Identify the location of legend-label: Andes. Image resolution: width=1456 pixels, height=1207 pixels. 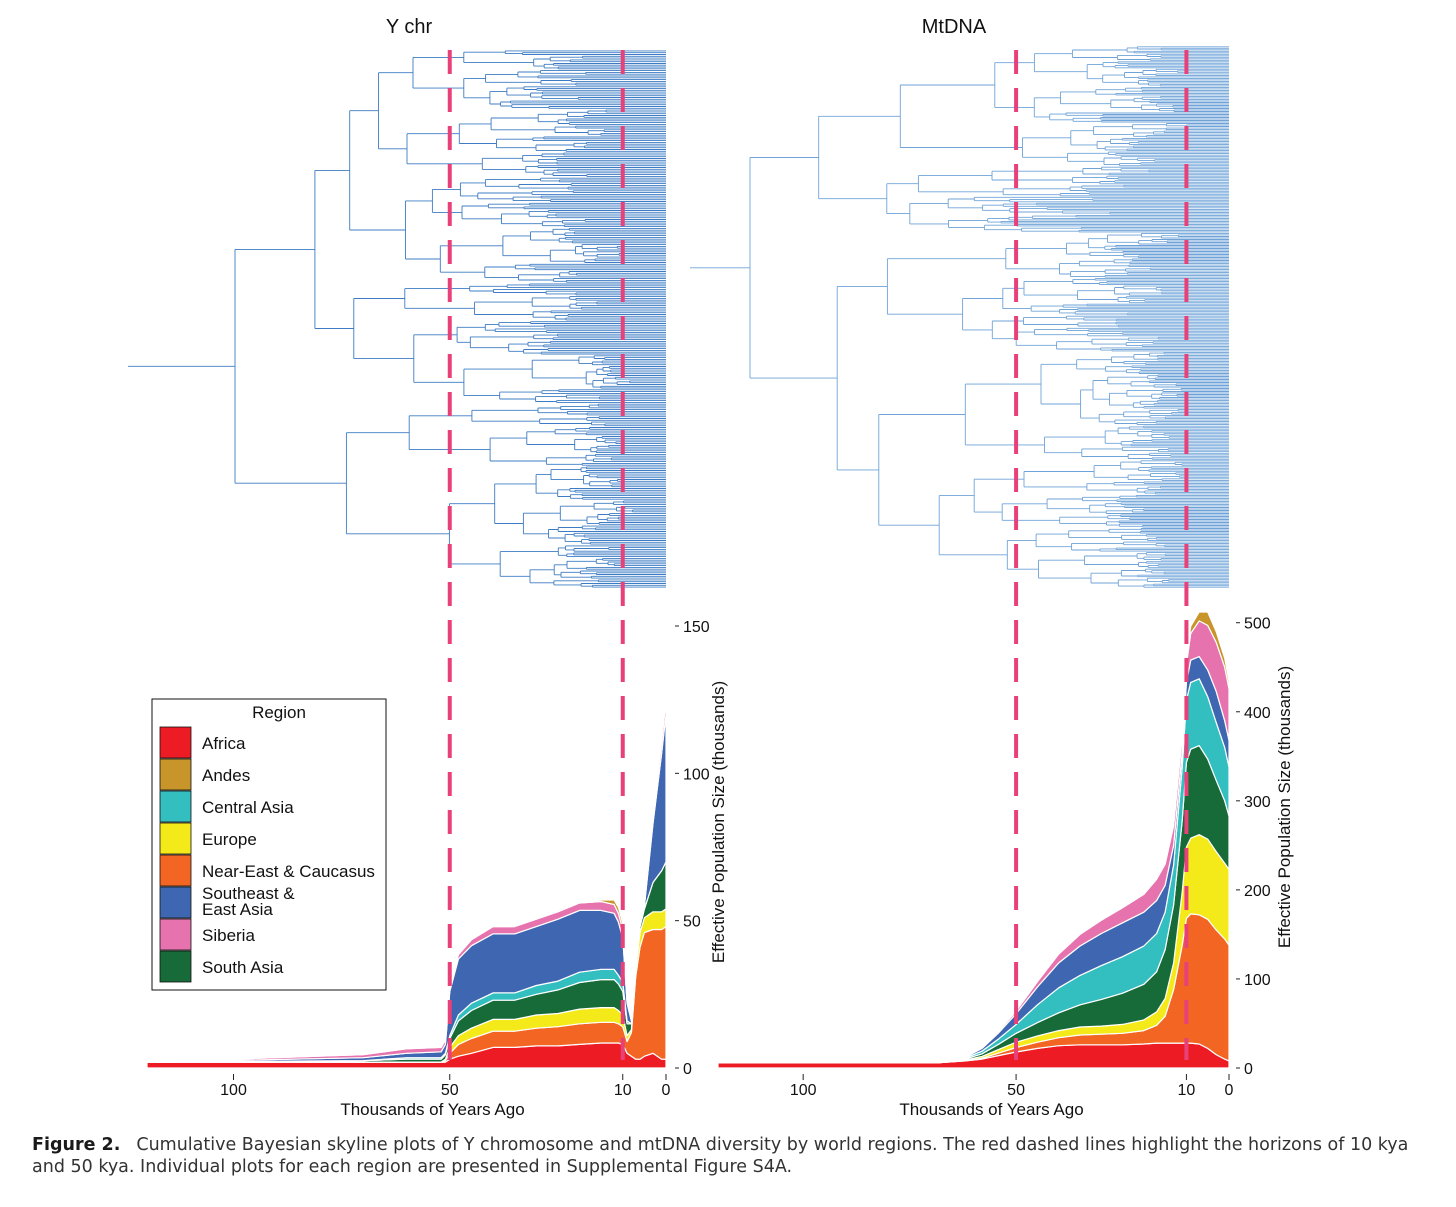
(226, 775).